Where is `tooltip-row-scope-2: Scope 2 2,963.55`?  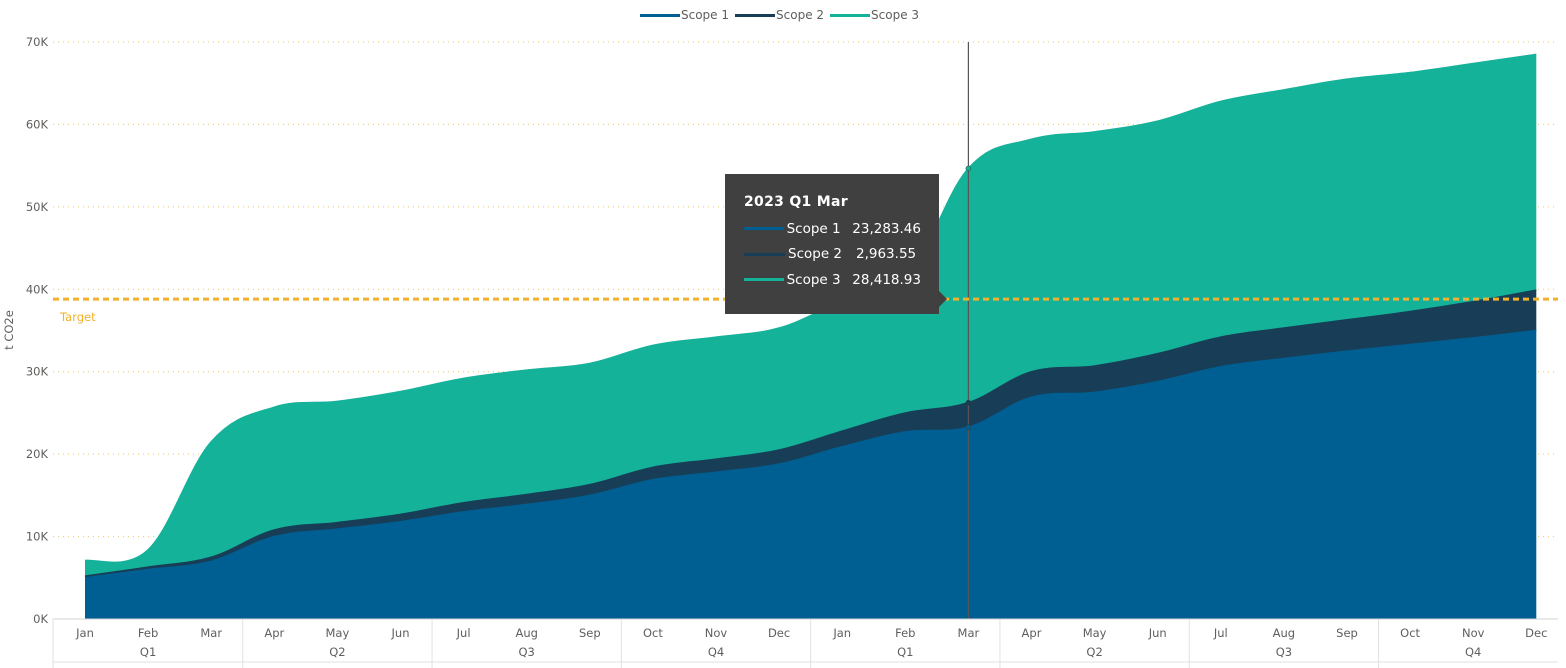
tooltip-row-scope-2: Scope 2 2,963.55 is located at coordinates (832, 255).